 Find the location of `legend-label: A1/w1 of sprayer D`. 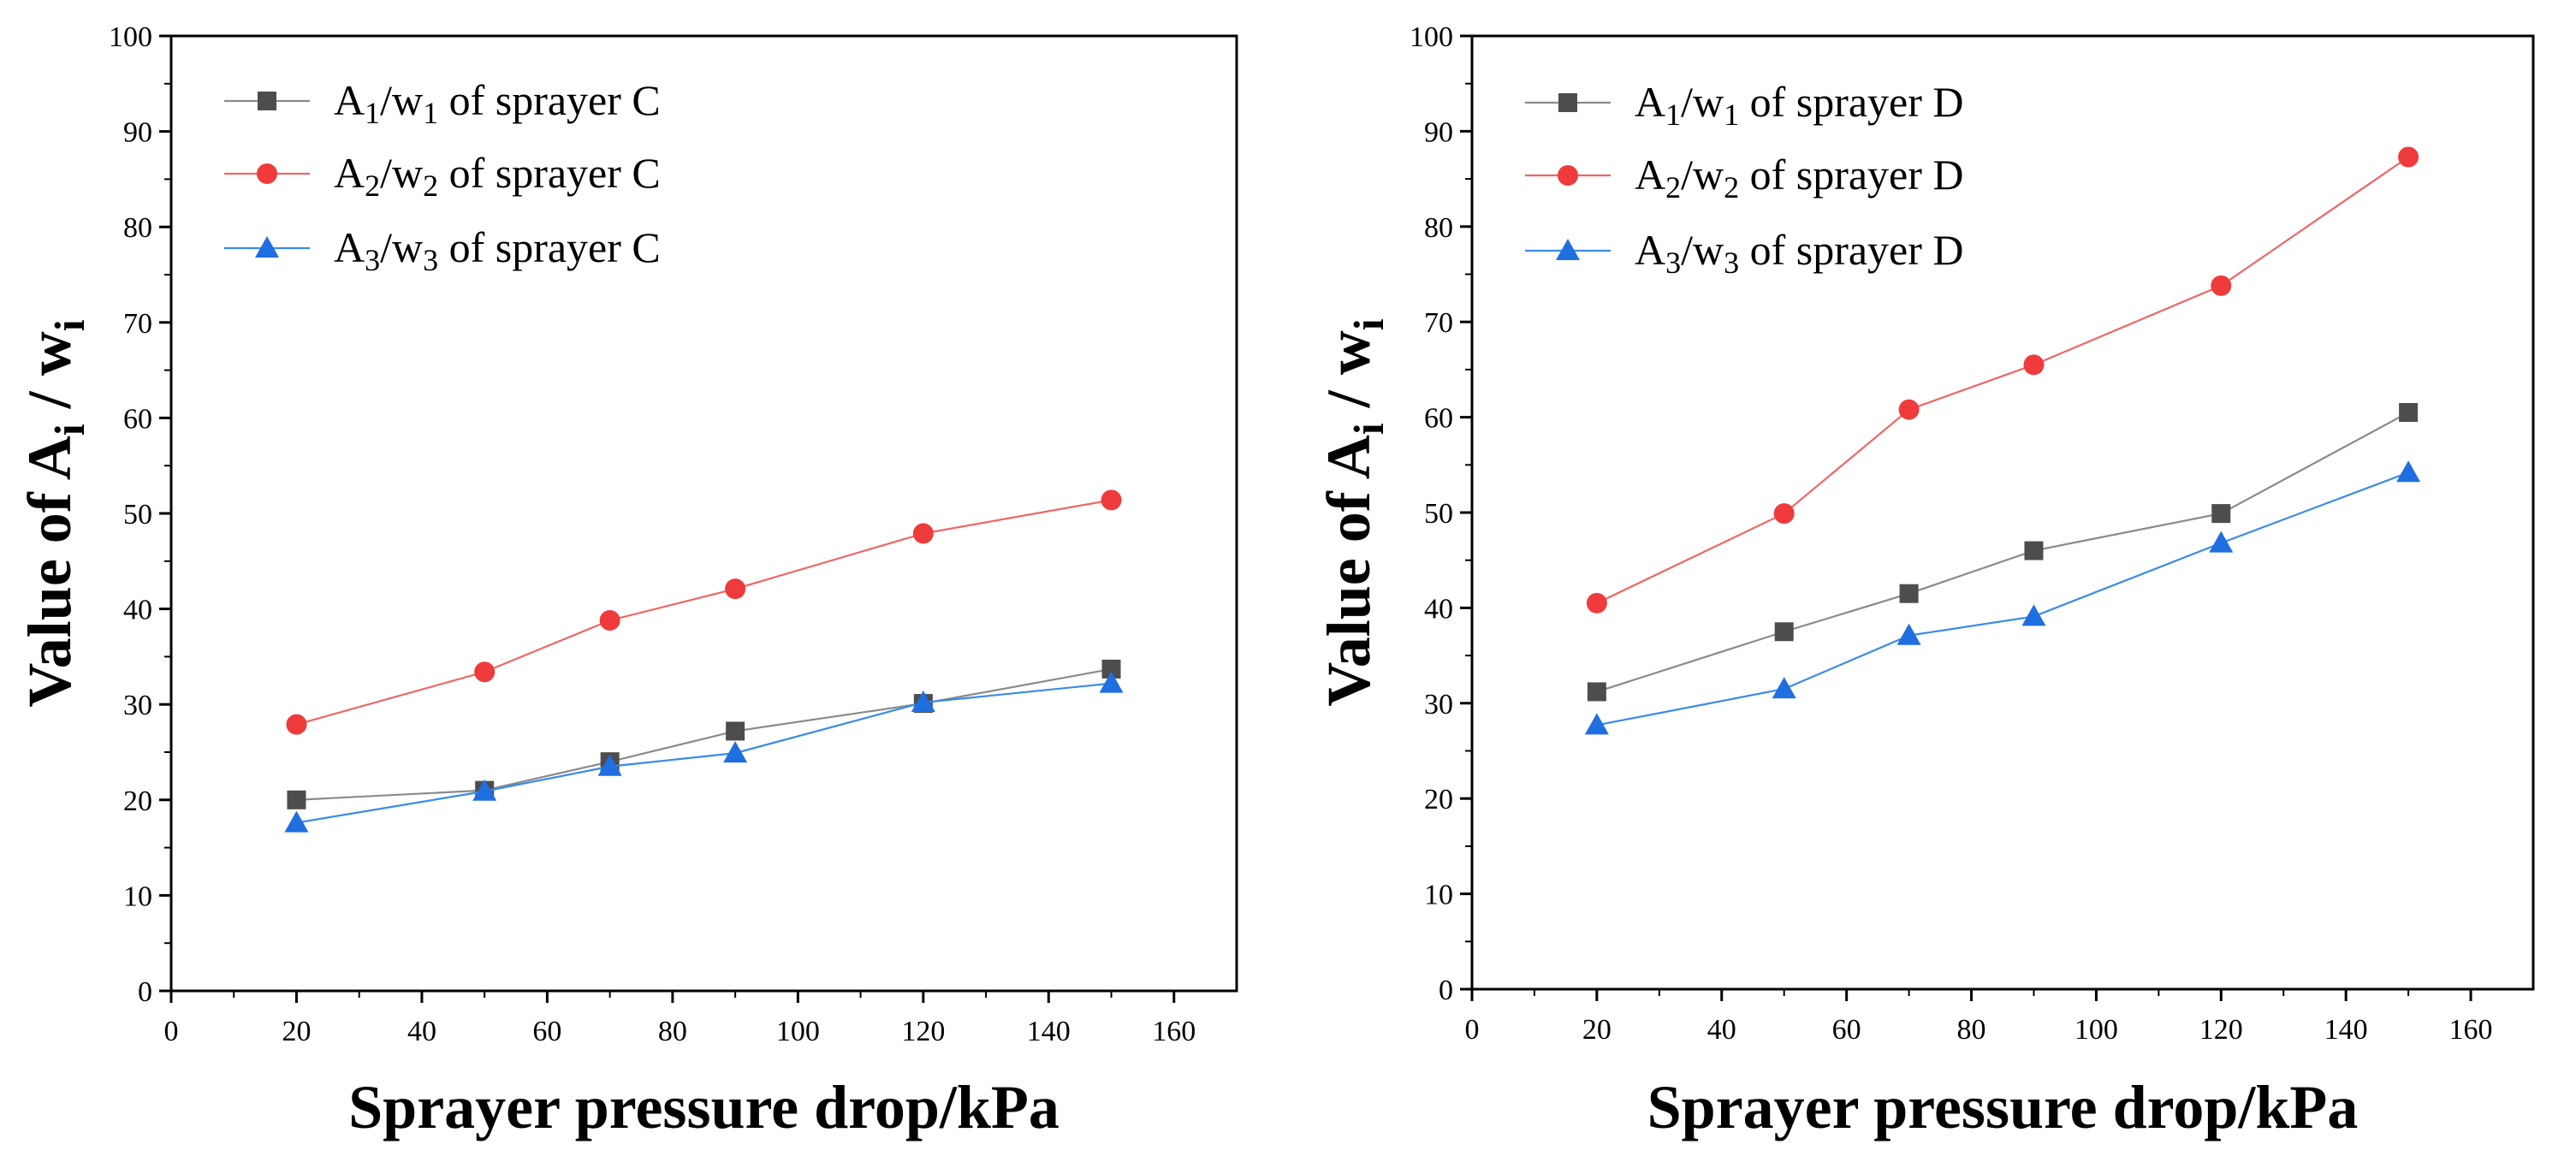

legend-label: A1/w1 of sprayer D is located at coordinates (1799, 105).